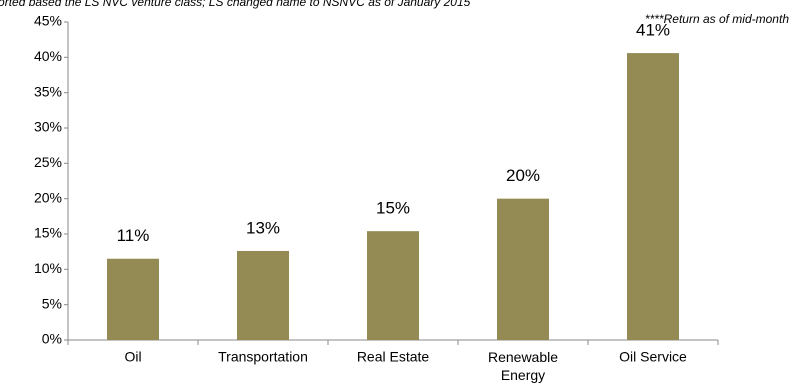 The height and width of the screenshot is (385, 793). What do you see at coordinates (263, 357) in the screenshot?
I see `x-tick-label: Transportation` at bounding box center [263, 357].